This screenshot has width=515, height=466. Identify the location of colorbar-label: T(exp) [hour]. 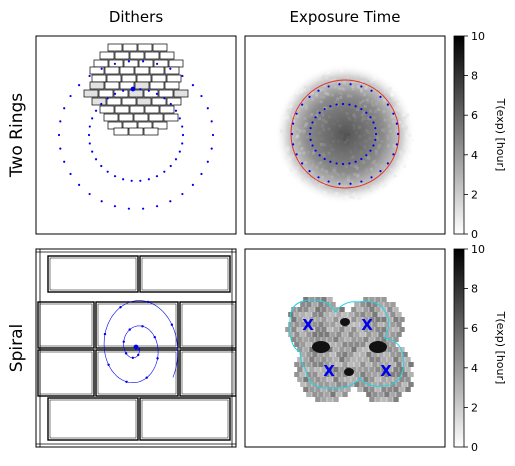
(500, 135).